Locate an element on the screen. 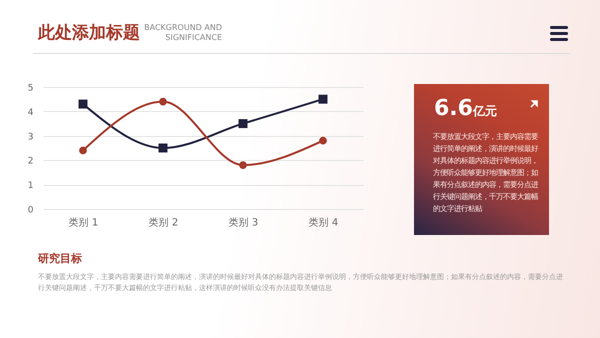 The width and height of the screenshot is (600, 338). y-tick-label: 4 is located at coordinates (31, 113).